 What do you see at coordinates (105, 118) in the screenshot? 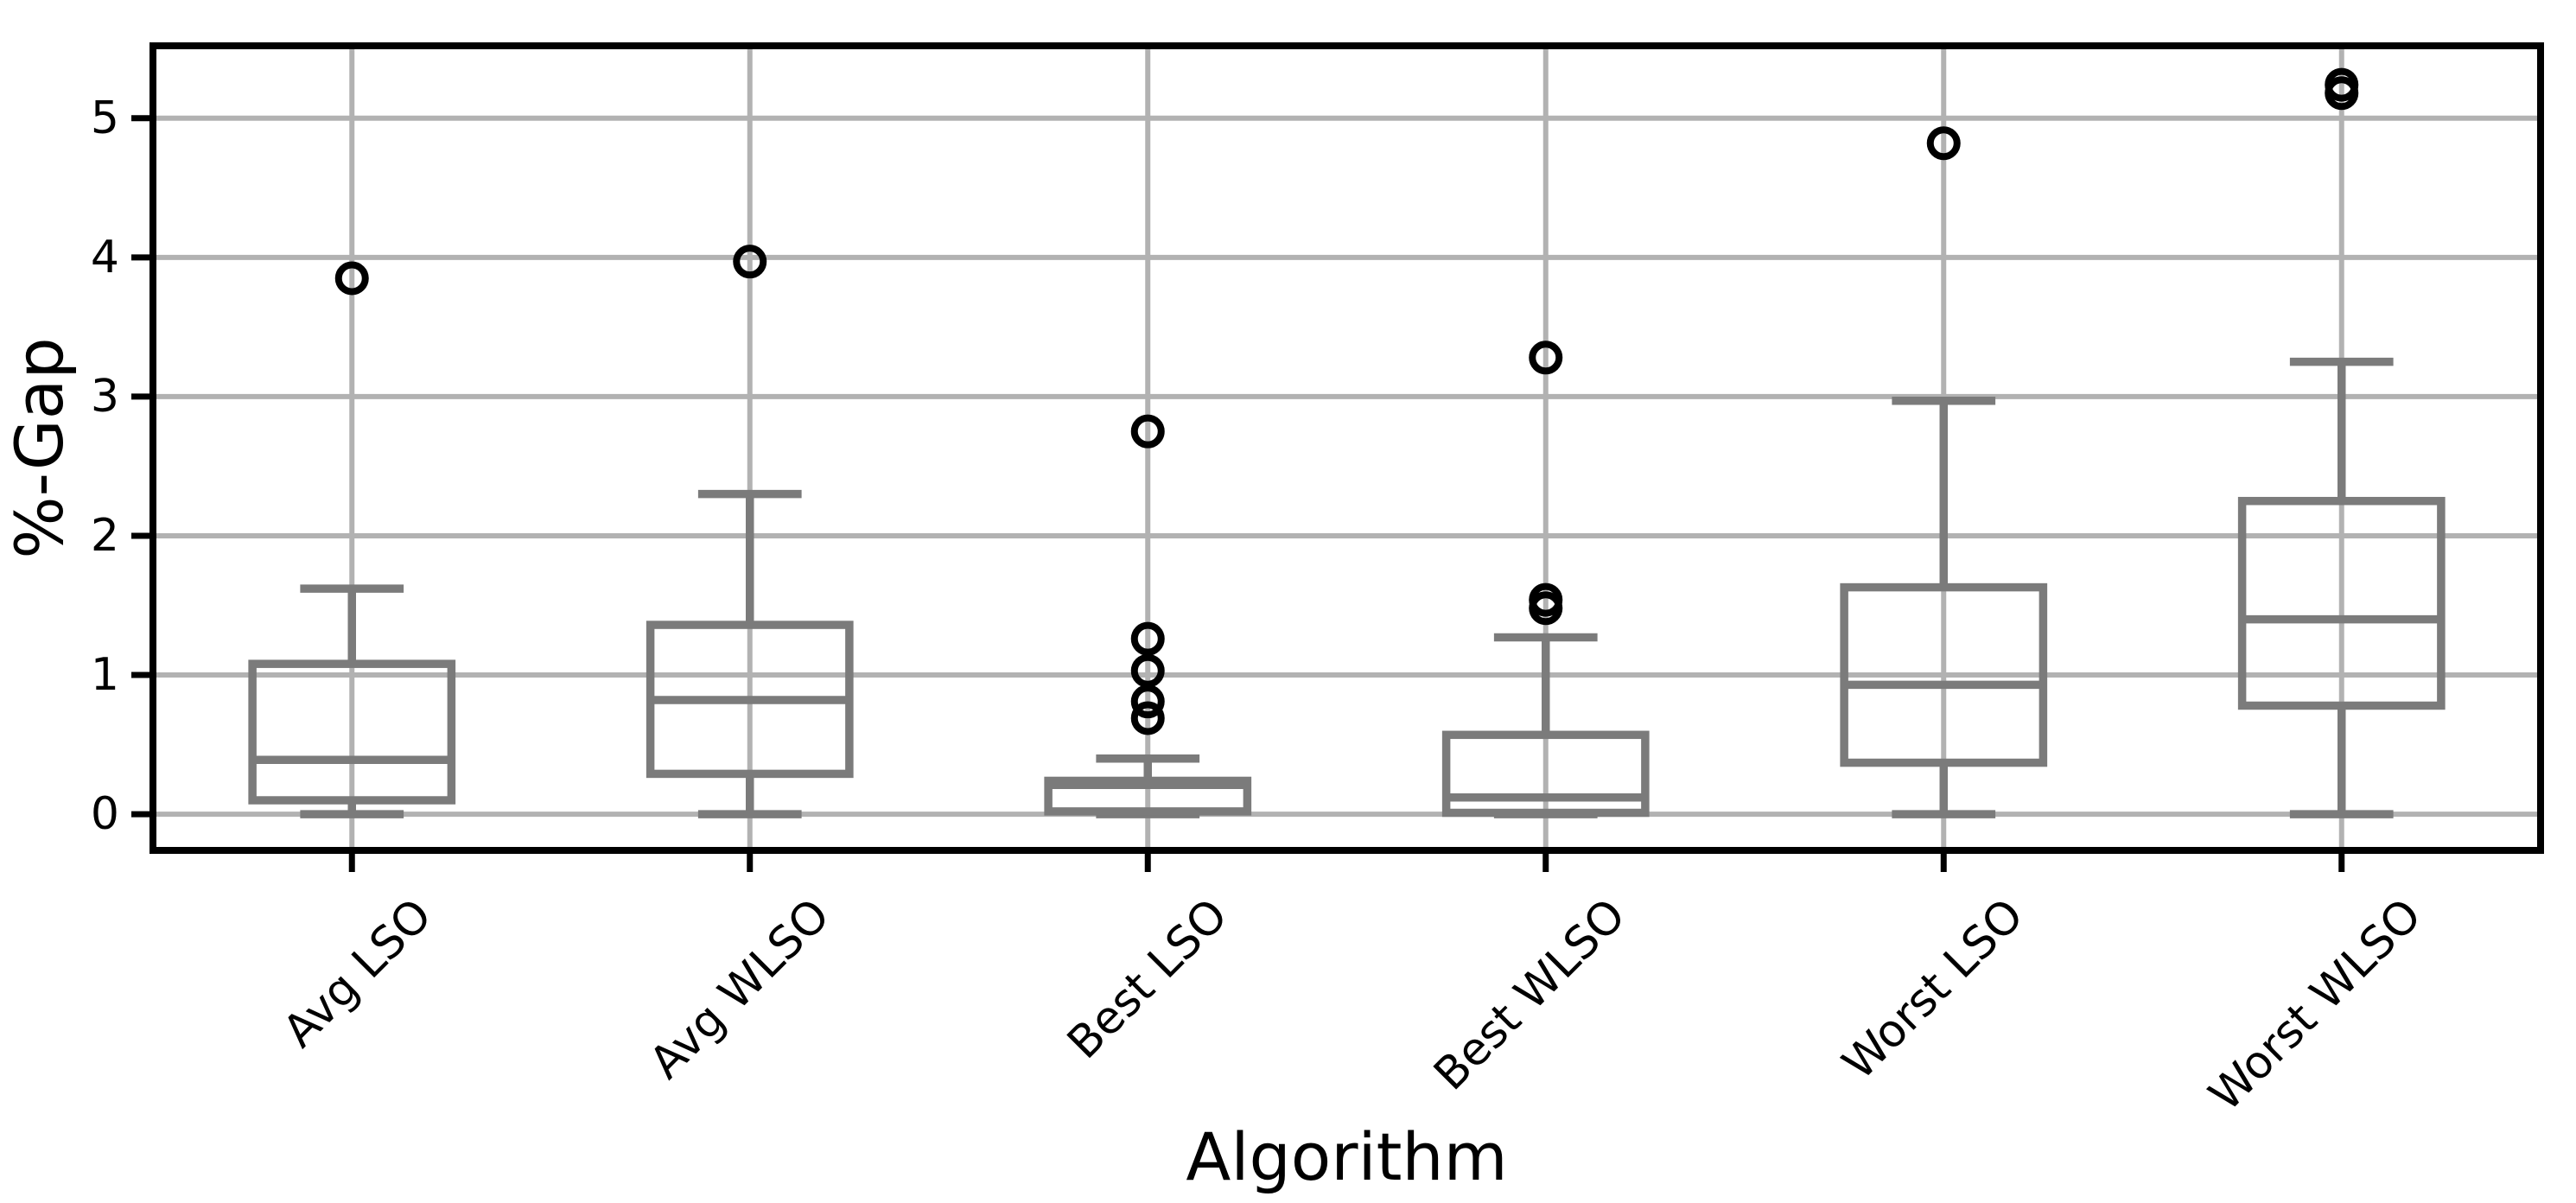
I see `y-tick-label: 5` at bounding box center [105, 118].